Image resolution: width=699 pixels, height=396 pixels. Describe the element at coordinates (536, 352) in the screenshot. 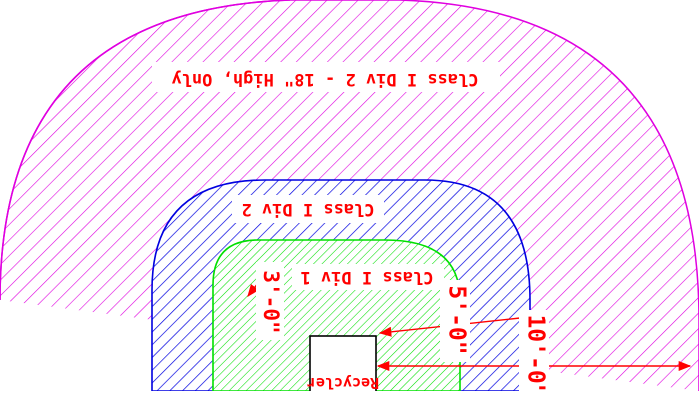

I see `dimension-label-outer: 10'-0"` at that location.